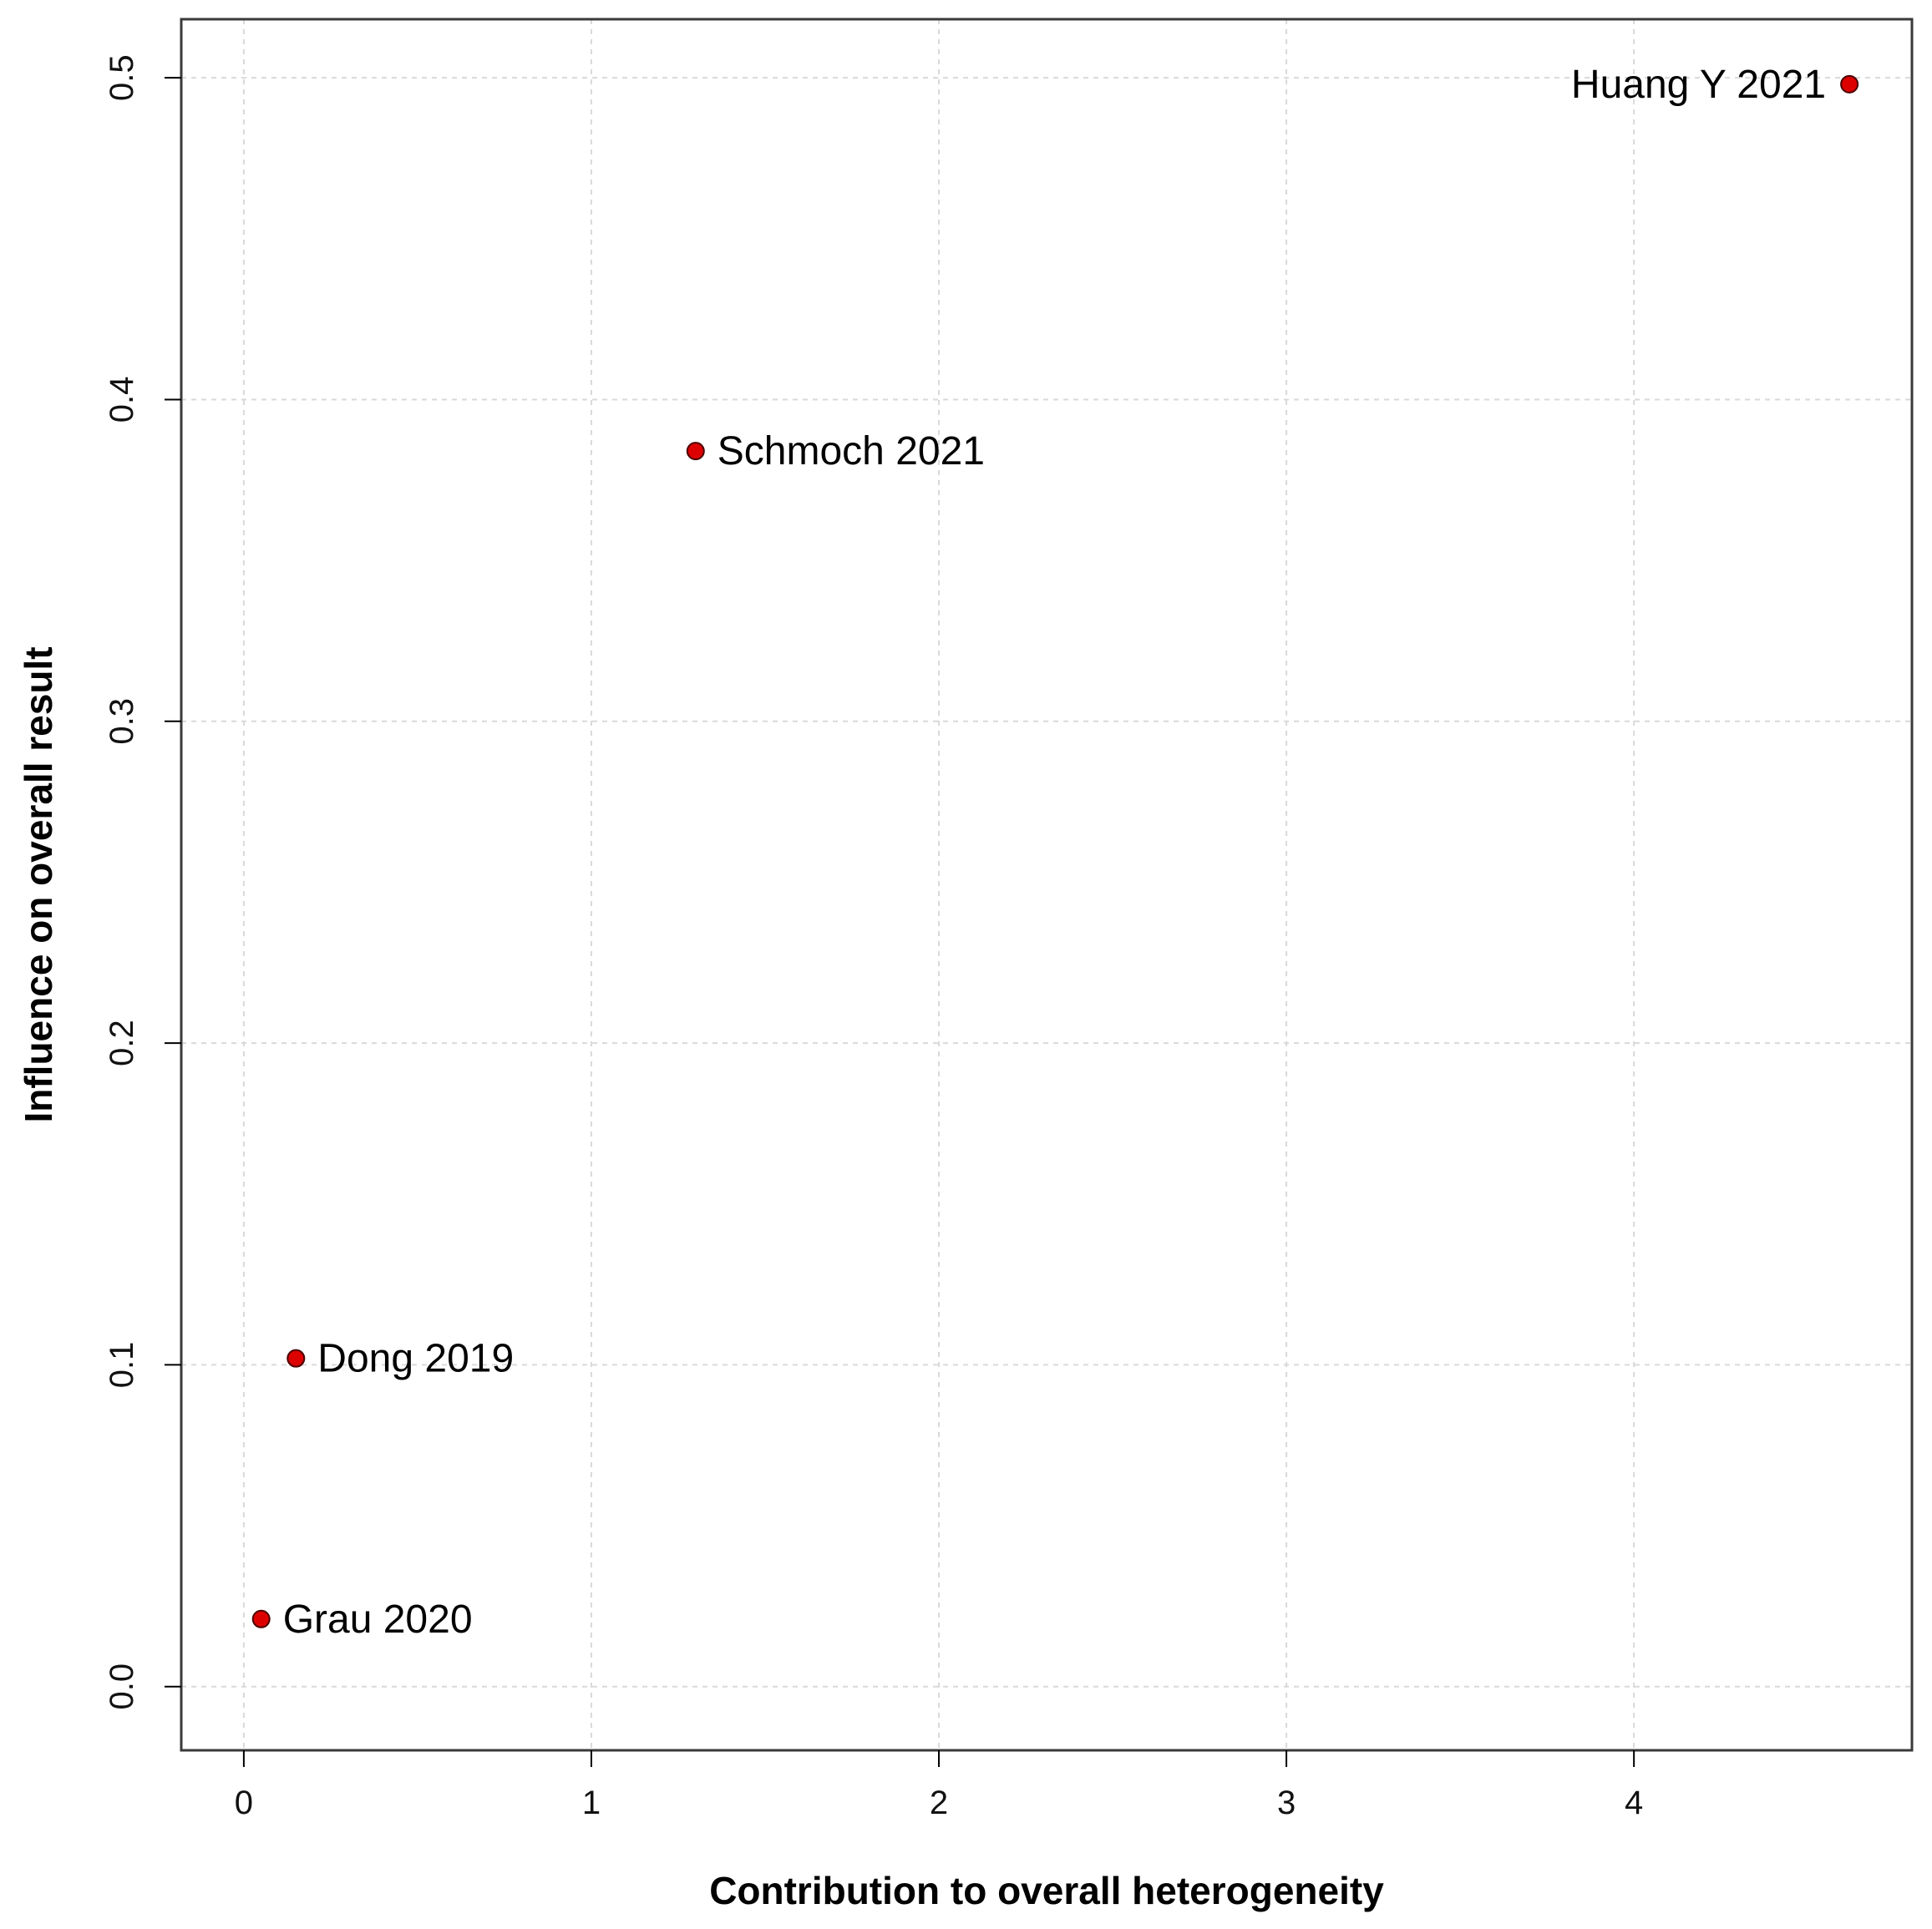 The width and height of the screenshot is (1932, 1929). I want to click on y-axis-title: Influence on overall result, so click(38, 884).